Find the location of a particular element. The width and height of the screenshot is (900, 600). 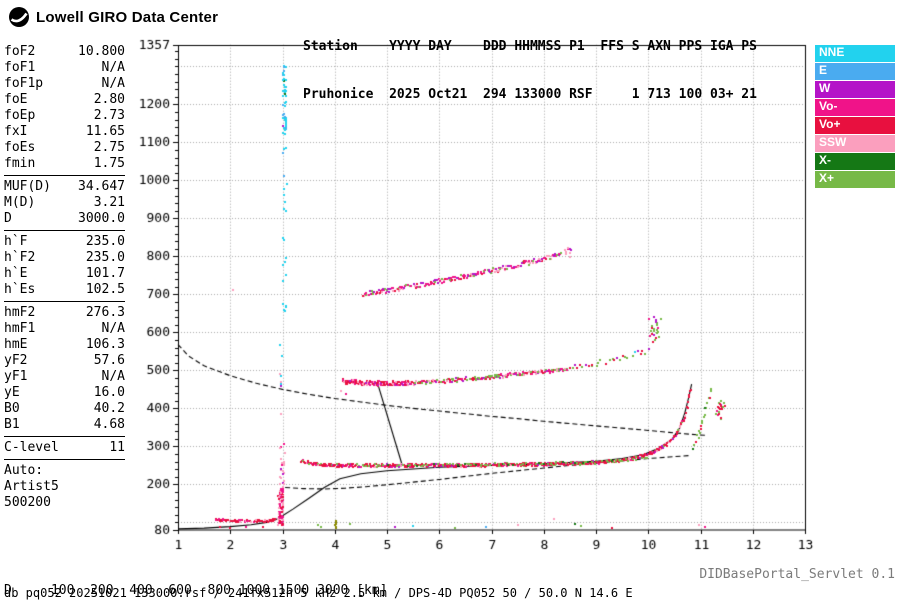

legend-item-nne: NNE is located at coordinates (855, 53).